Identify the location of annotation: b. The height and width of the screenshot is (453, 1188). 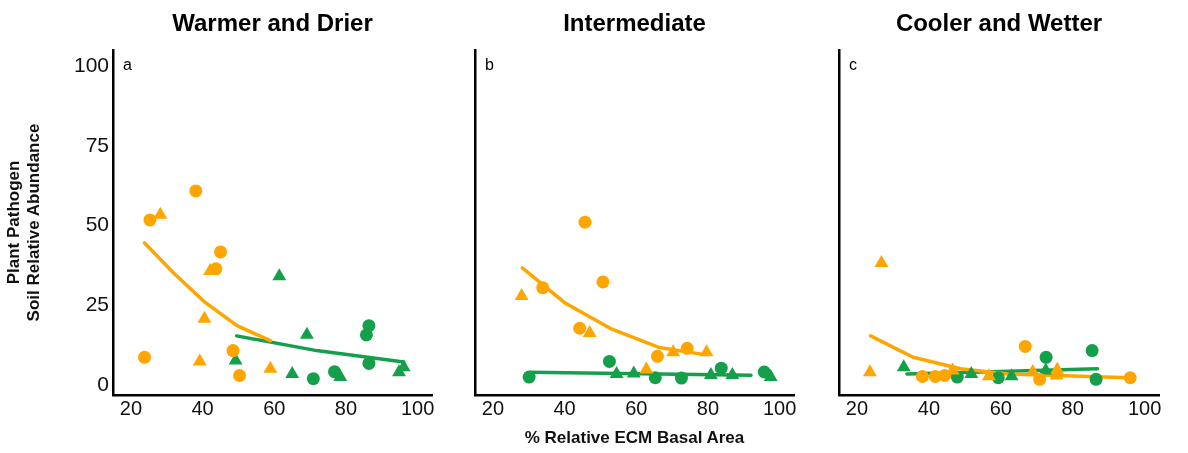
(489, 65).